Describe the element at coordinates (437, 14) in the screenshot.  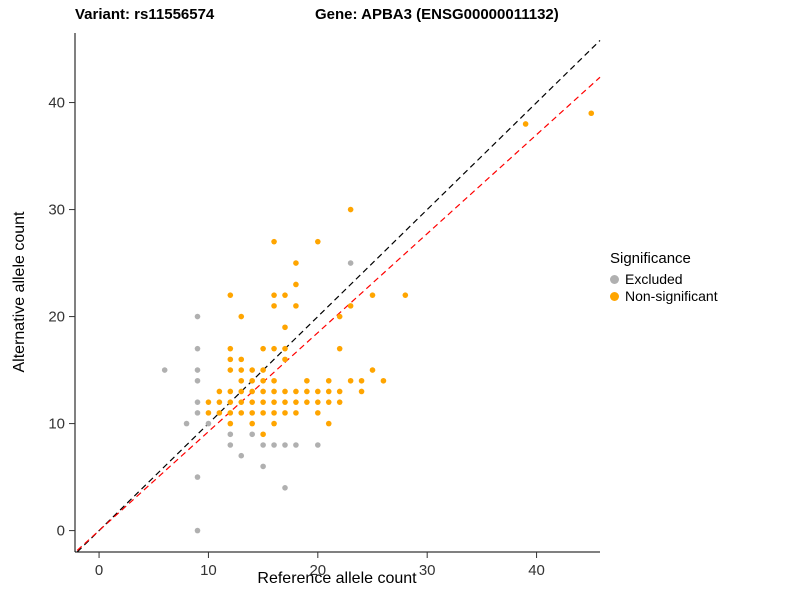
I see `gene-title: Gene: APBA3 (ENSG00000011132)` at that location.